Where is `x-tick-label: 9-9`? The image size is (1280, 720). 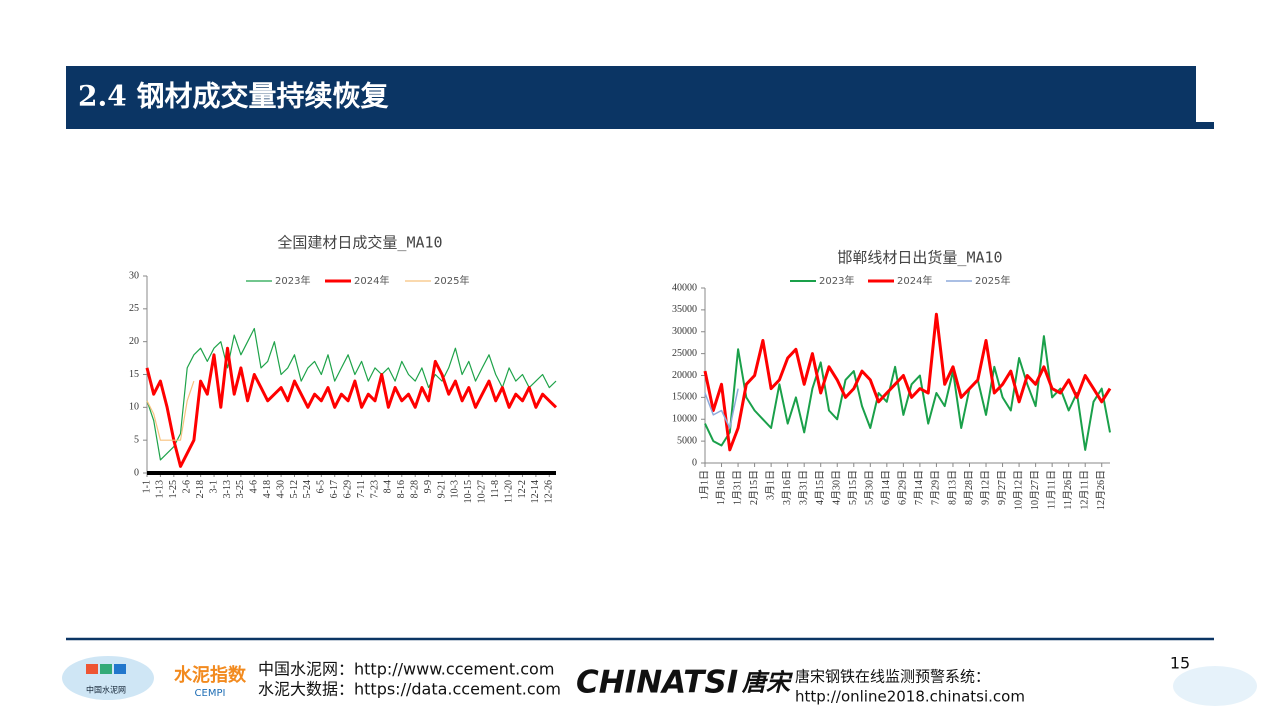 x-tick-label: 9-9 is located at coordinates (428, 486).